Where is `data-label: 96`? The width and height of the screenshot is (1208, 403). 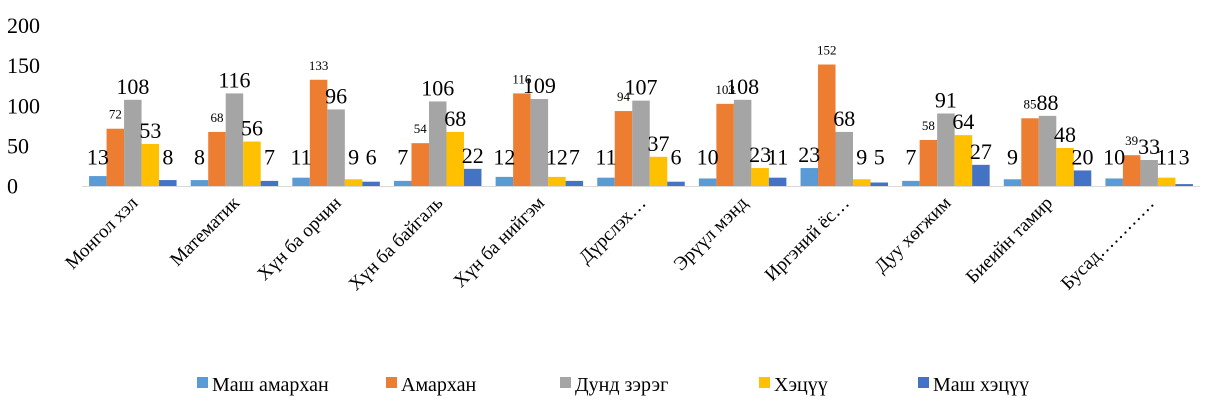
data-label: 96 is located at coordinates (336, 95).